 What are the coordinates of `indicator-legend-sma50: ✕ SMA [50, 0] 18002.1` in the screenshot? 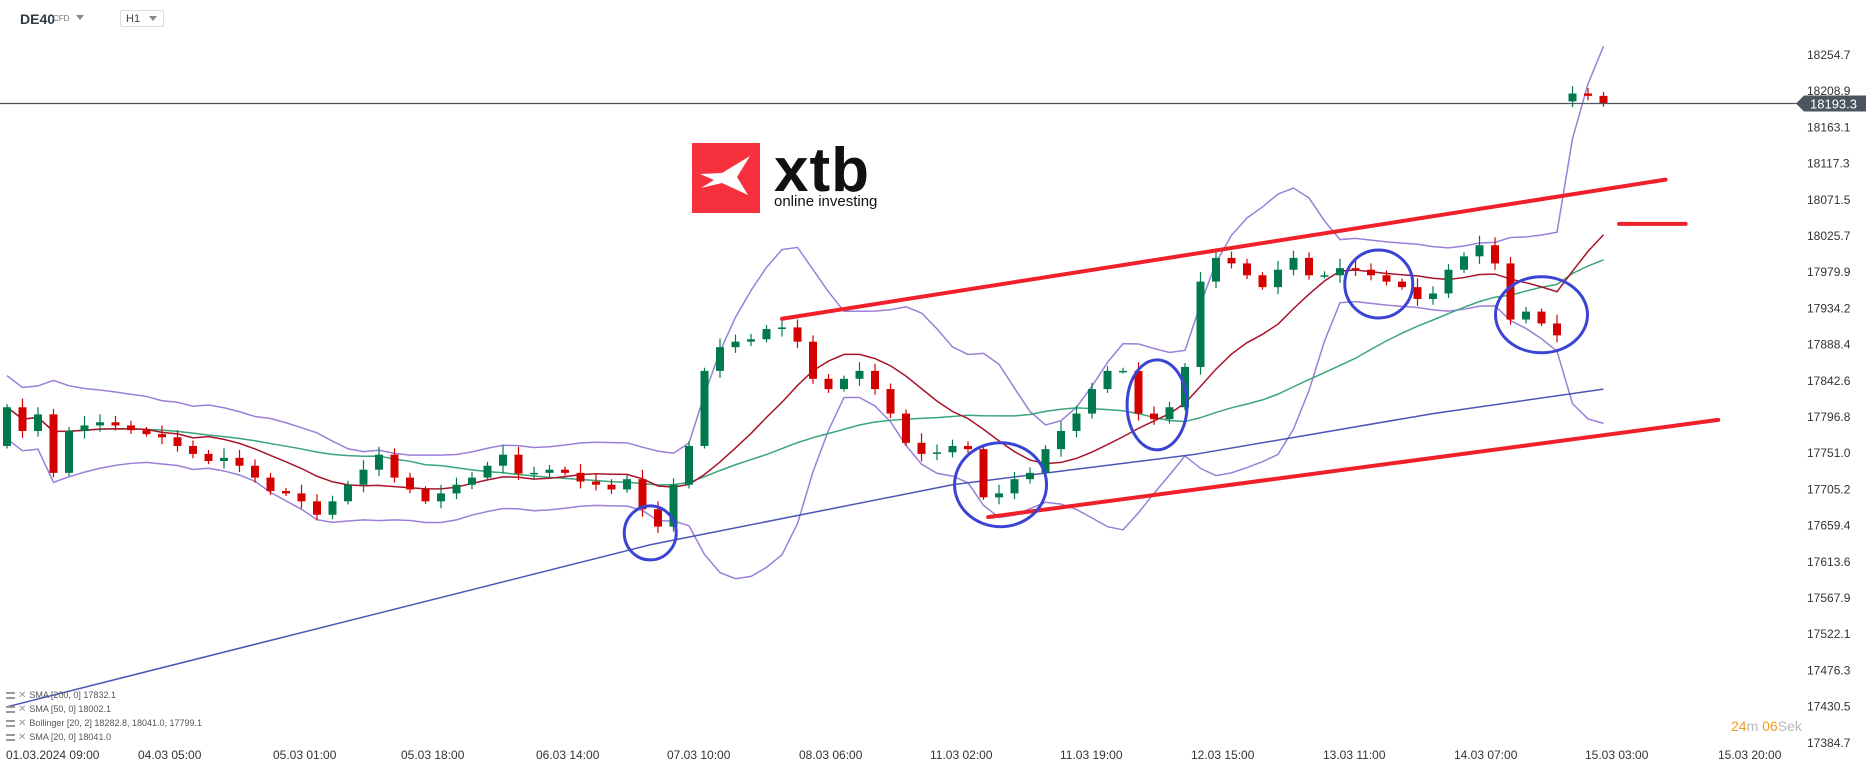 It's located at (58, 709).